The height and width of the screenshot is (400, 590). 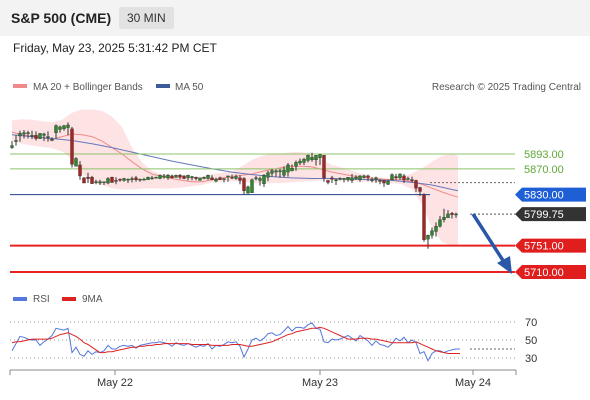 What do you see at coordinates (41, 299) in the screenshot?
I see `legend-label-rsi: RSI` at bounding box center [41, 299].